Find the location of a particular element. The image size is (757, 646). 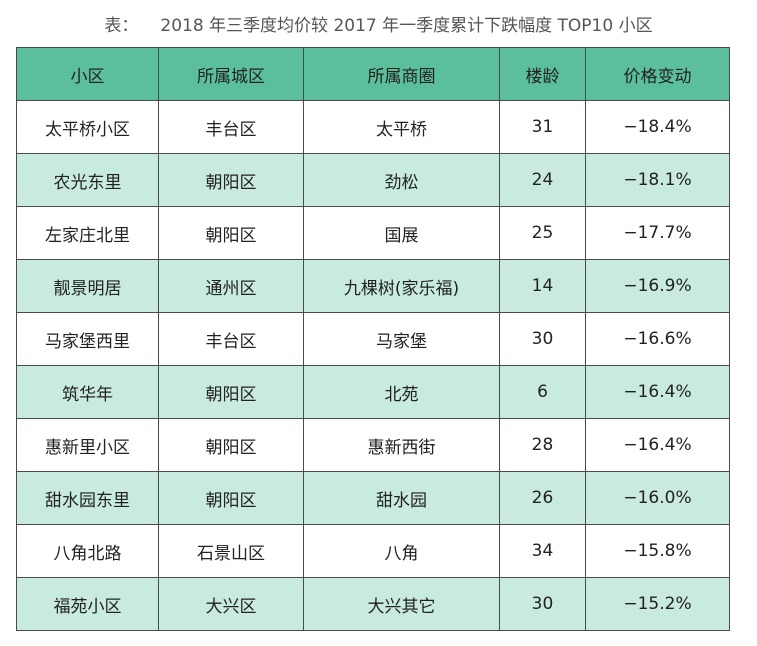

header-row: 小区 所属城区 所属商圈 楼龄 价格变动 is located at coordinates (373, 74).